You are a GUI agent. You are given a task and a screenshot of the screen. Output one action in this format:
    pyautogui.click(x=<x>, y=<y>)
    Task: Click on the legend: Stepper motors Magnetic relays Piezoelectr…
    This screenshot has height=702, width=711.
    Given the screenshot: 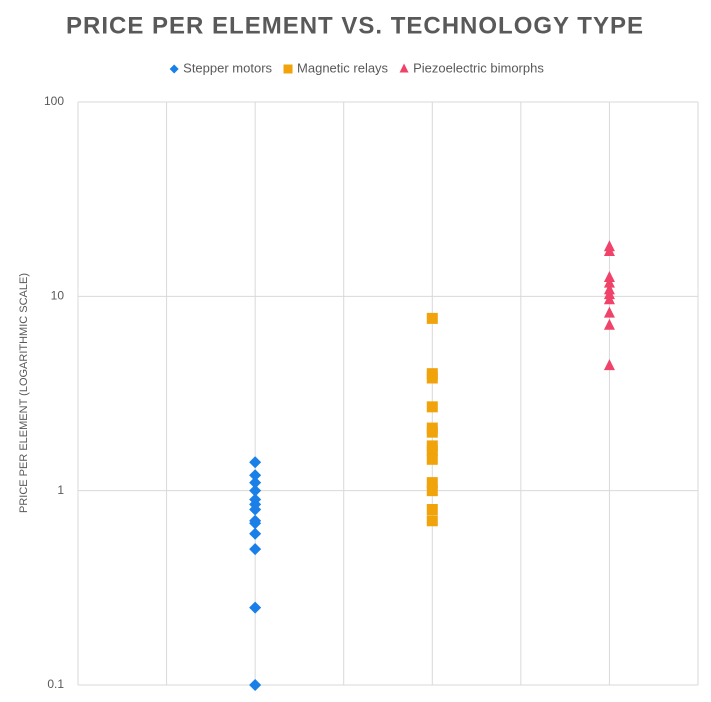 What is the action you would take?
    pyautogui.click(x=356, y=67)
    